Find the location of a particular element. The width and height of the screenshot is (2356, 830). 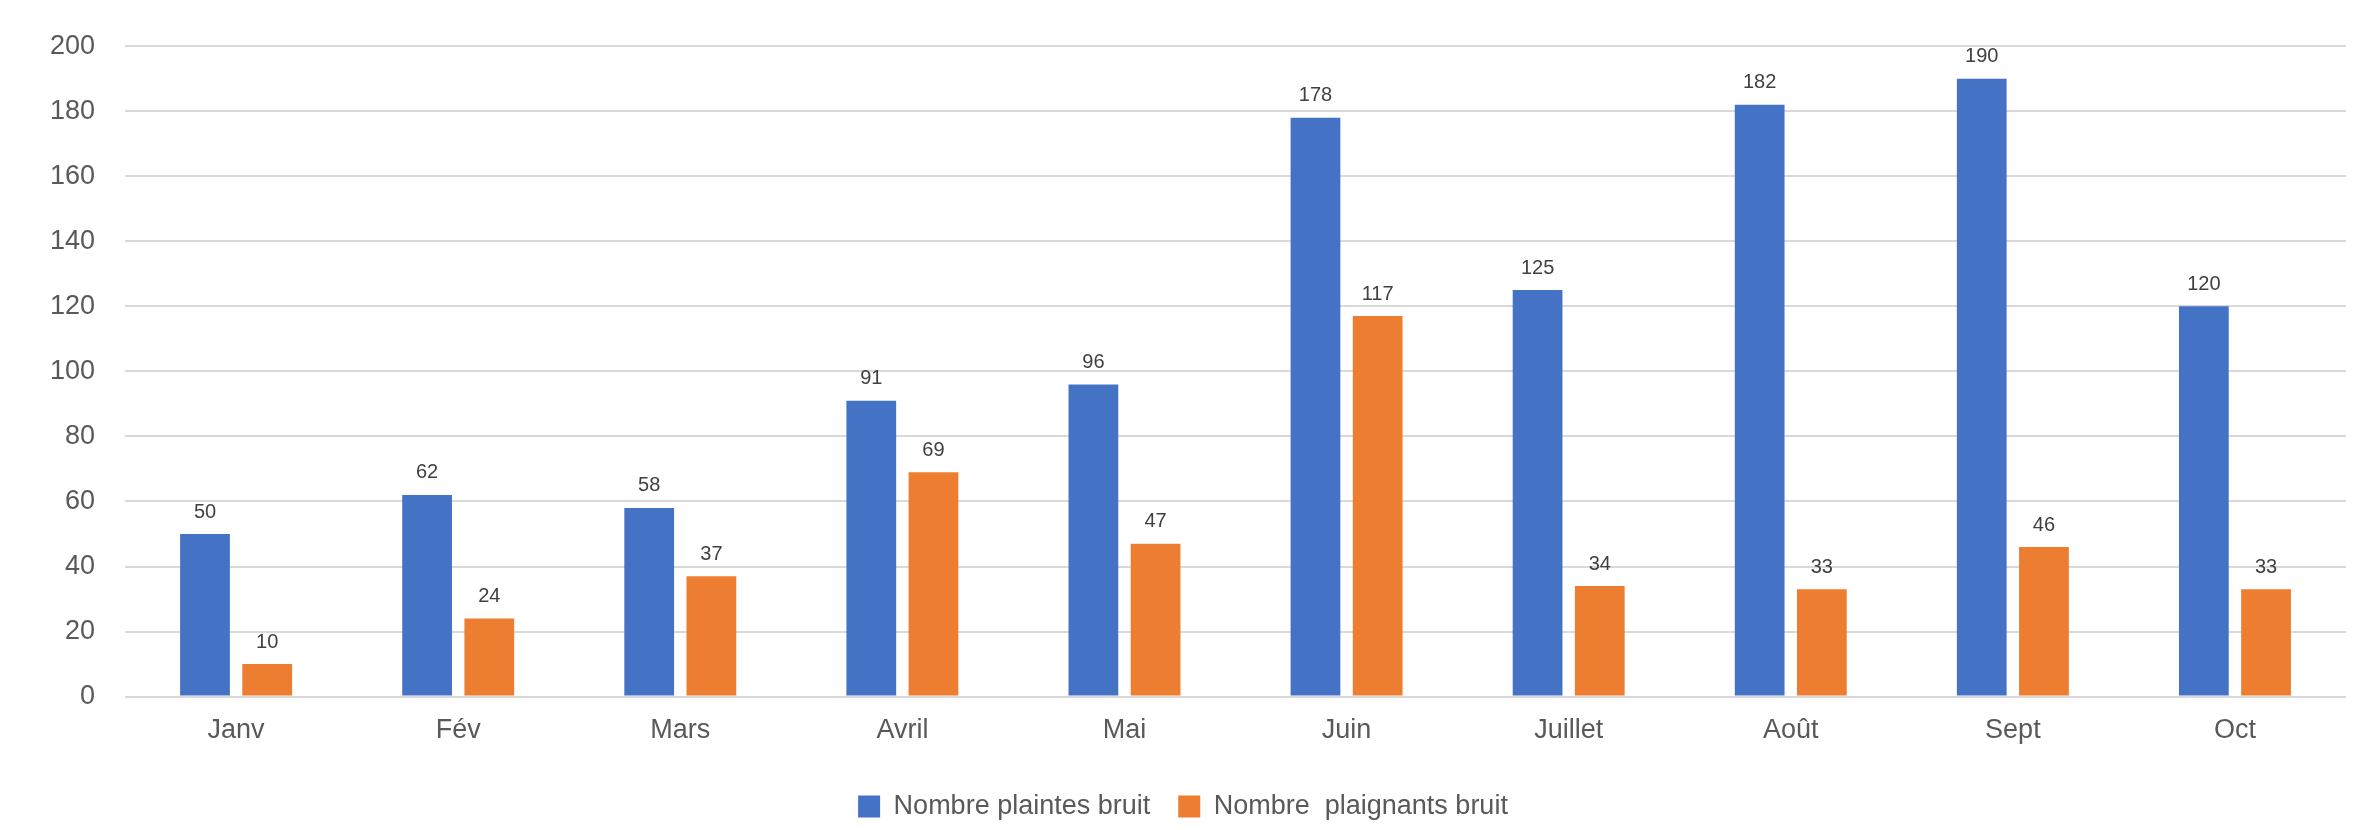

data-label: 91 is located at coordinates (871, 377).